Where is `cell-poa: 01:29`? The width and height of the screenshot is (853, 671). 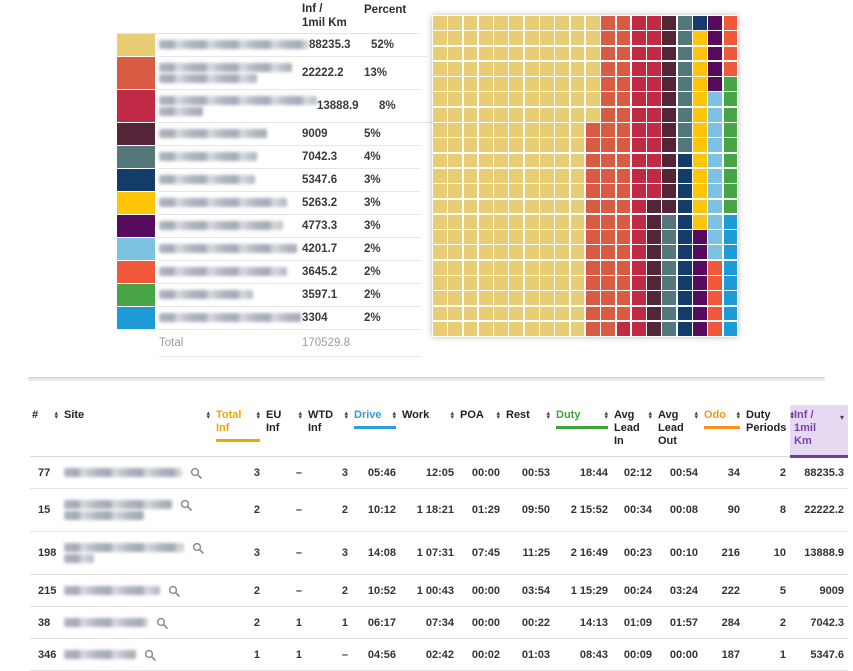
cell-poa: 01:29 is located at coordinates (481, 510).